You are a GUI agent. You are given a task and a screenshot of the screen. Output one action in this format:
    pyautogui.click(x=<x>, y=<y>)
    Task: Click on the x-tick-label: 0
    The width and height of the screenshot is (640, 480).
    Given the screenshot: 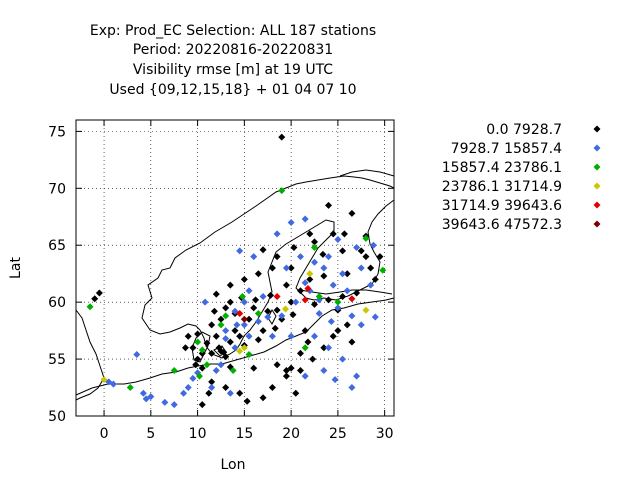 What is the action you would take?
    pyautogui.click(x=104, y=434)
    